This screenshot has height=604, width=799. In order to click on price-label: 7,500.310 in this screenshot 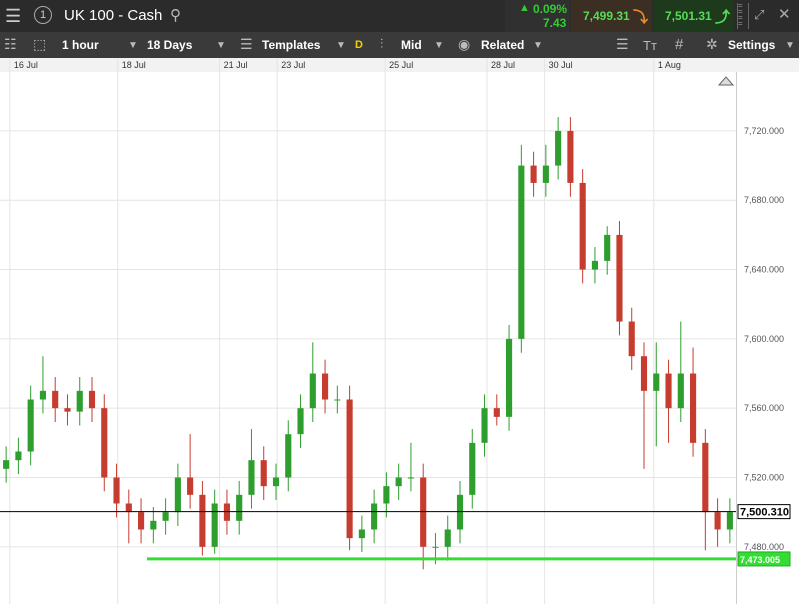, I will do `click(764, 513)`.